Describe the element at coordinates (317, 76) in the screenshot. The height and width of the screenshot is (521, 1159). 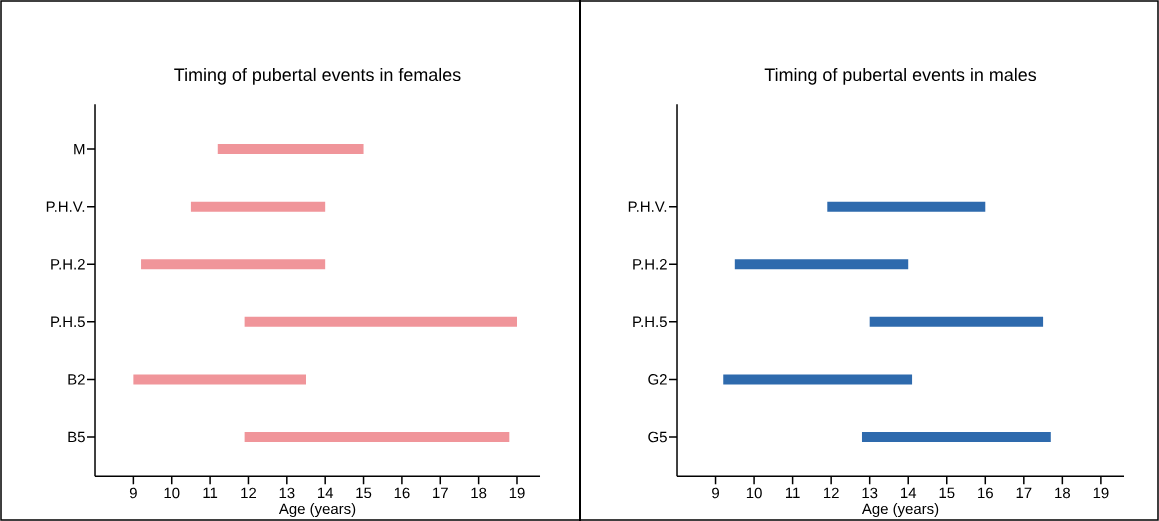
I see `chart-title: Timing of pubertal events in females` at that location.